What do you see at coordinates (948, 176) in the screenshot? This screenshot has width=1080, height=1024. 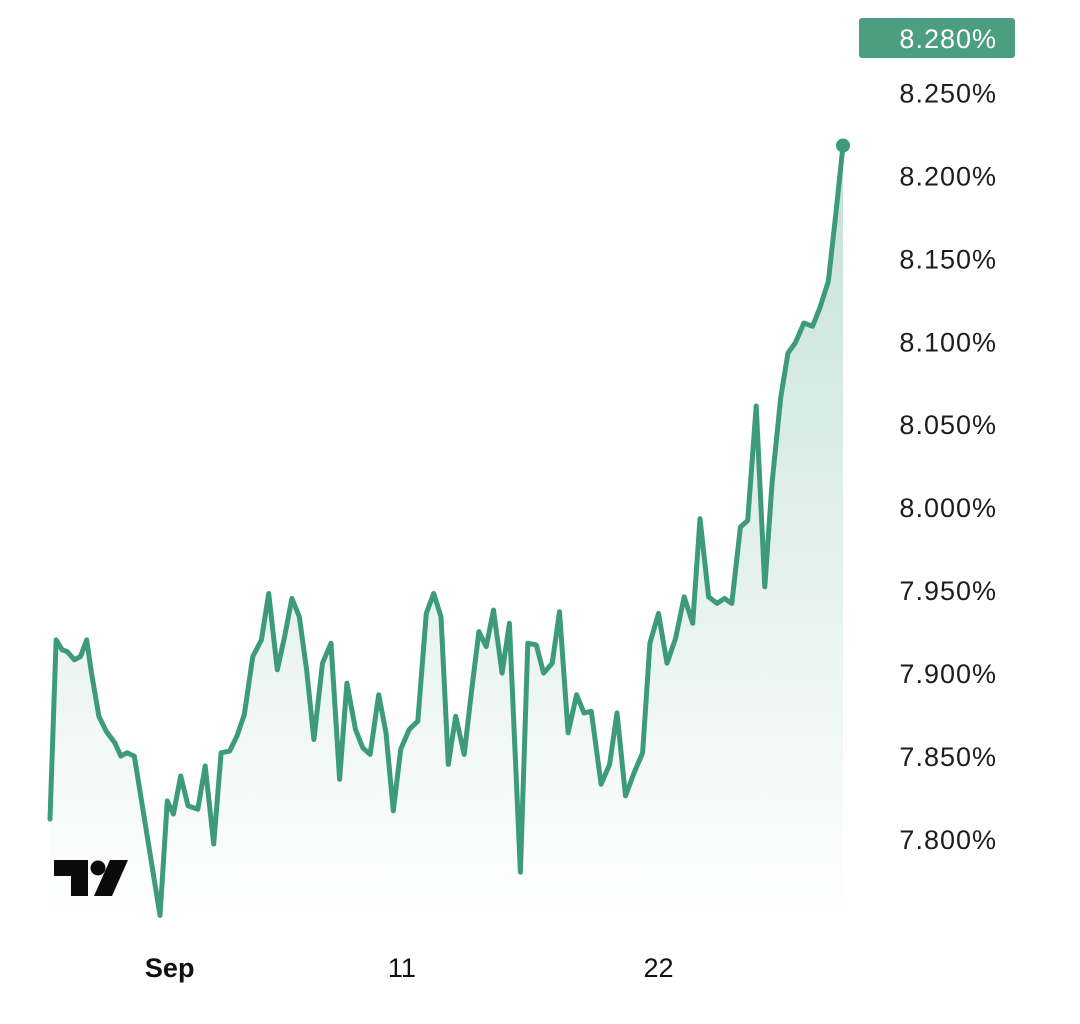 I see `y-tick-label: 8.200%` at bounding box center [948, 176].